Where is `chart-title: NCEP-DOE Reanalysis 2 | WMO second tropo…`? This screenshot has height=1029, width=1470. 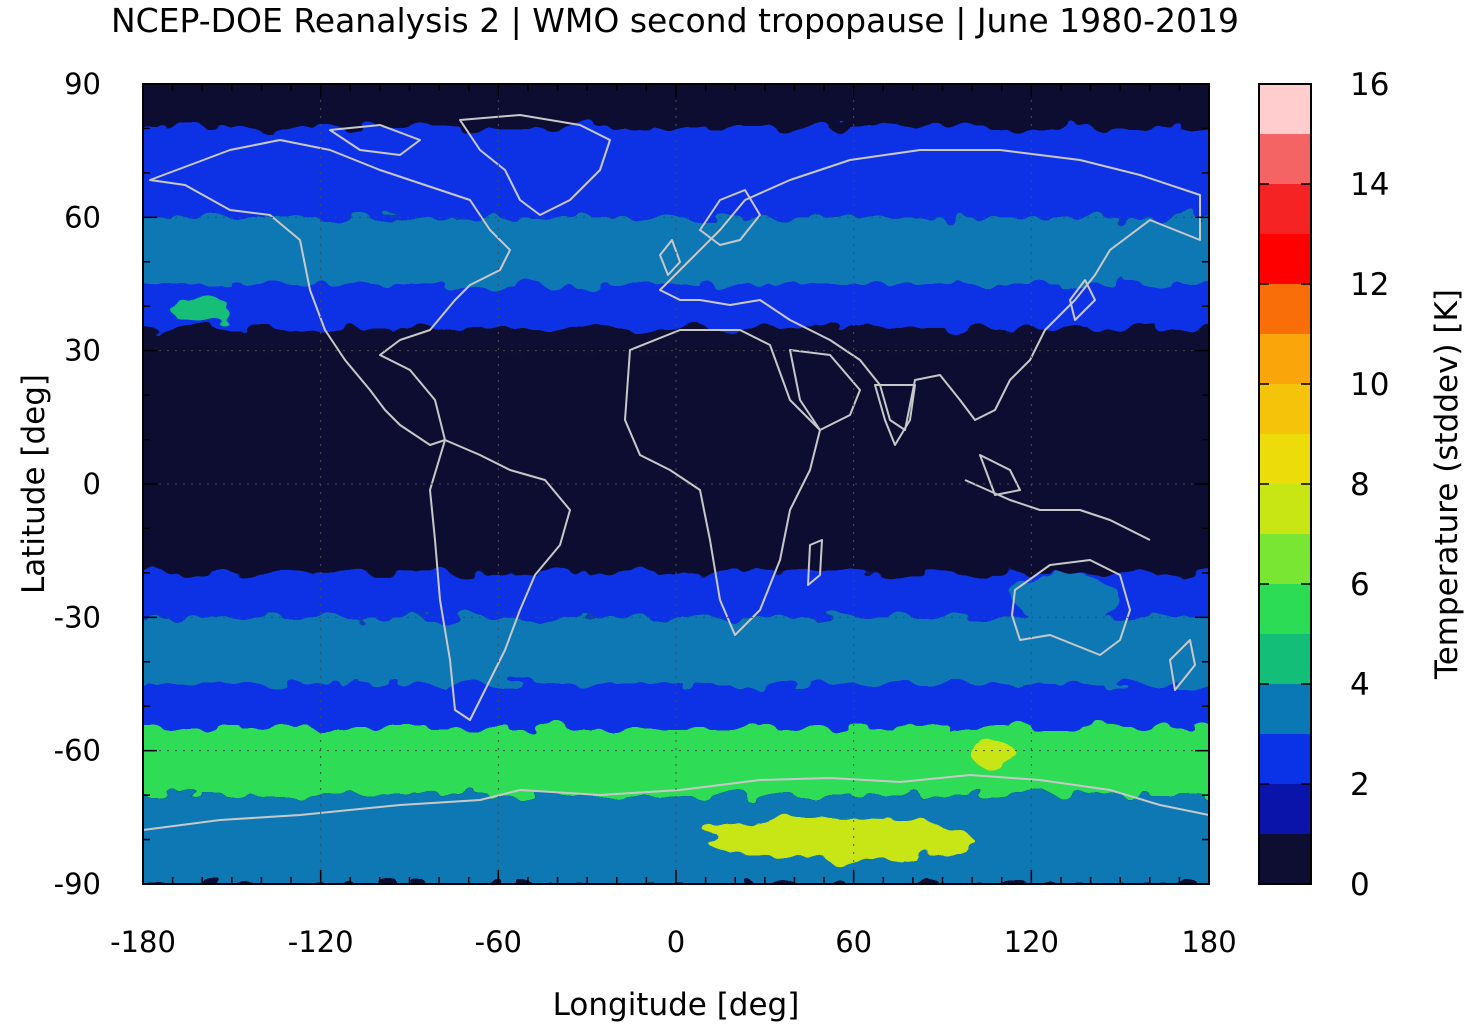
chart-title: NCEP-DOE Reanalysis 2 | WMO second tropo… is located at coordinates (675, 20).